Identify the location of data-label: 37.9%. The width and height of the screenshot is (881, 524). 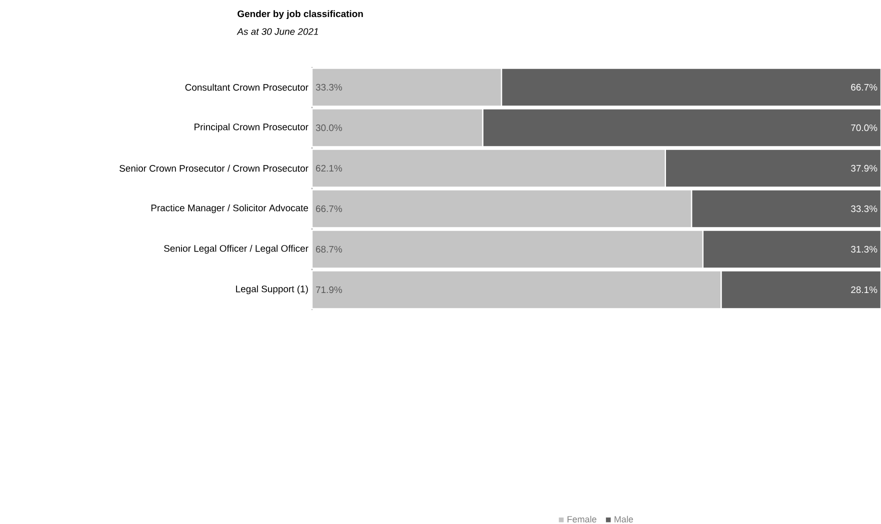
(864, 168).